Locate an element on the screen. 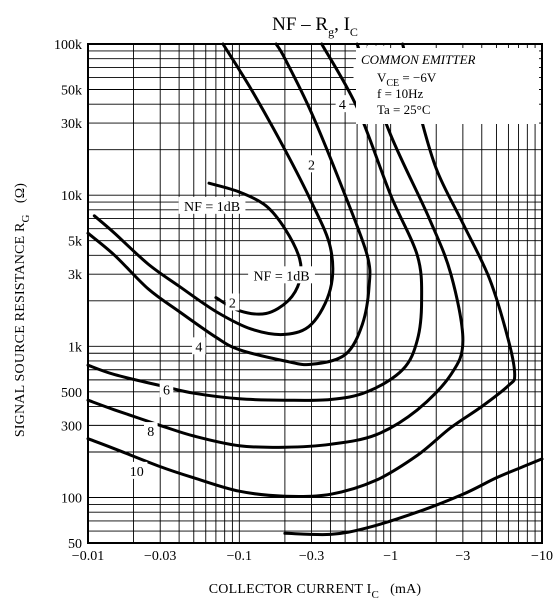  contour-label: 10 is located at coordinates (137, 472).